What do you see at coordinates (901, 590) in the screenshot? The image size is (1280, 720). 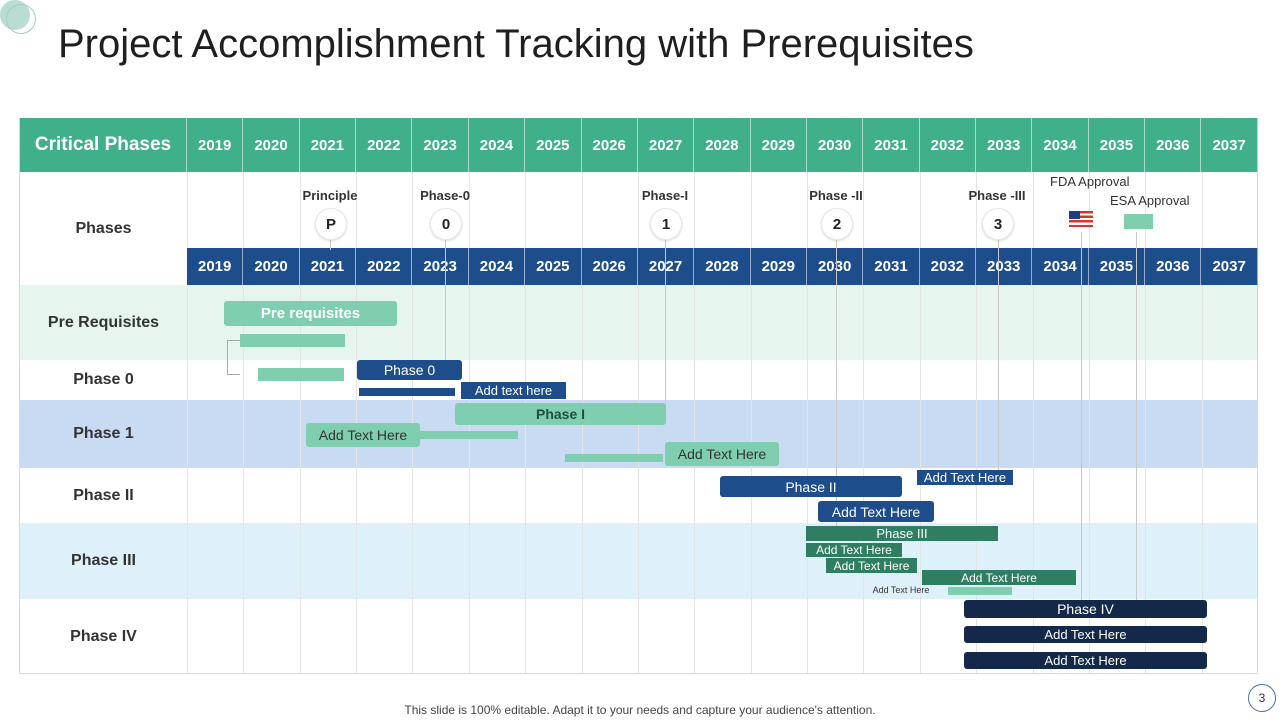 I see `phase3-small-label: Add Text Here` at bounding box center [901, 590].